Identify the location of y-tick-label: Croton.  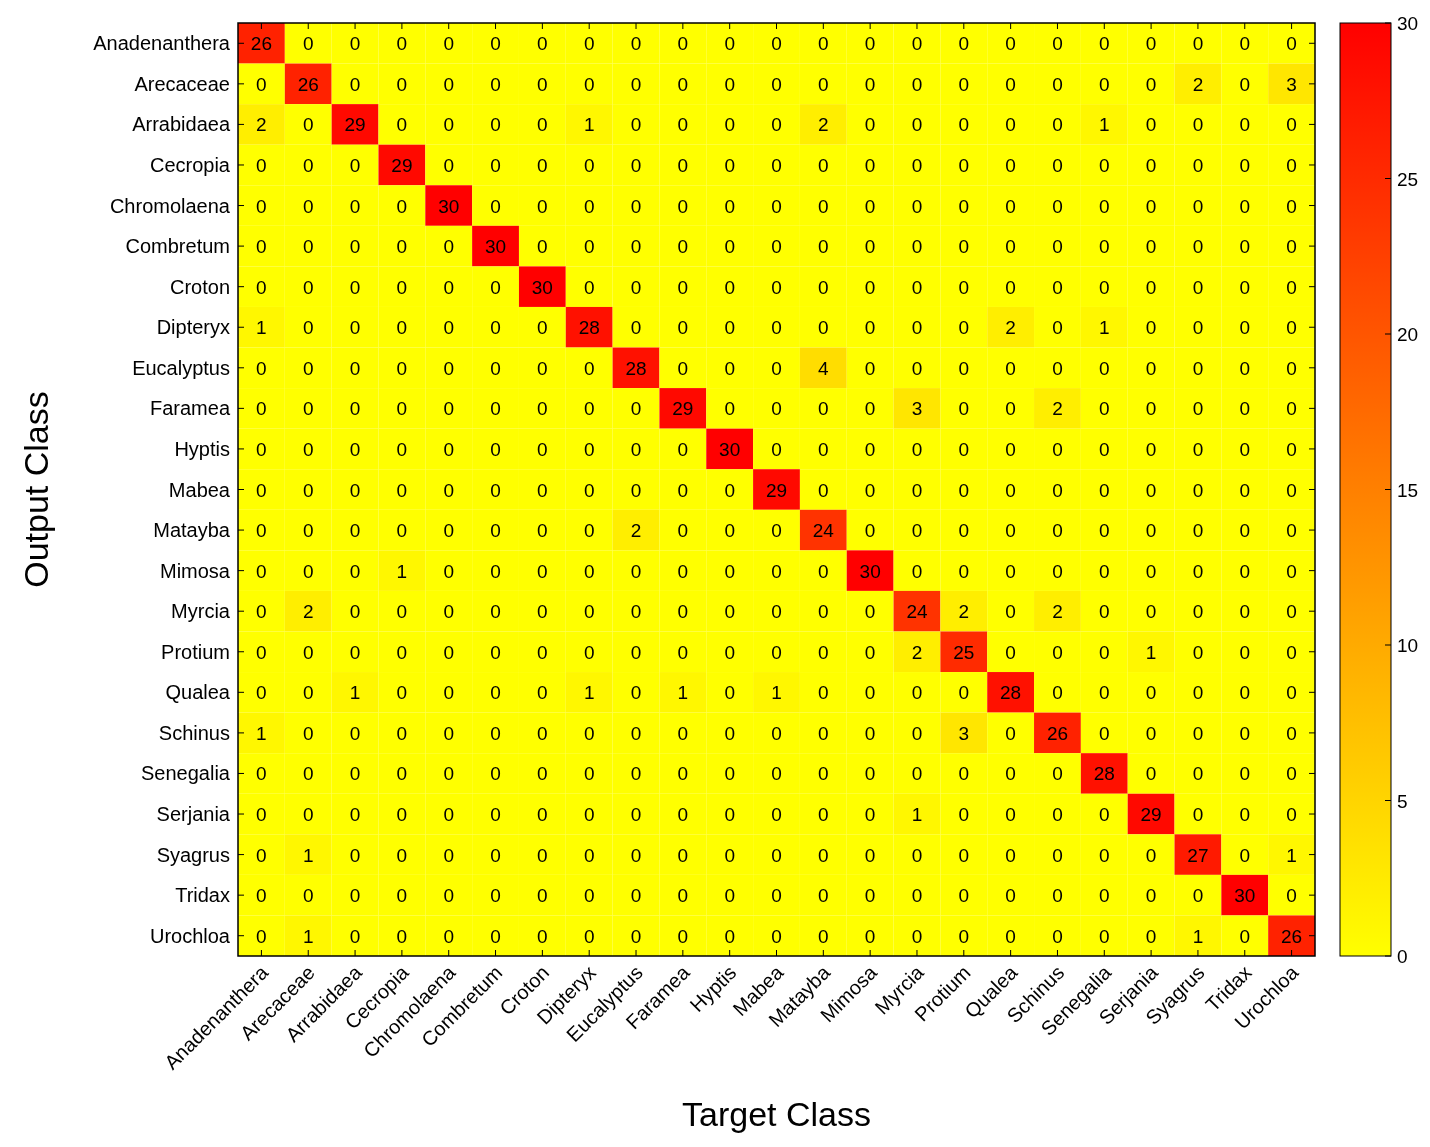
(199, 286).